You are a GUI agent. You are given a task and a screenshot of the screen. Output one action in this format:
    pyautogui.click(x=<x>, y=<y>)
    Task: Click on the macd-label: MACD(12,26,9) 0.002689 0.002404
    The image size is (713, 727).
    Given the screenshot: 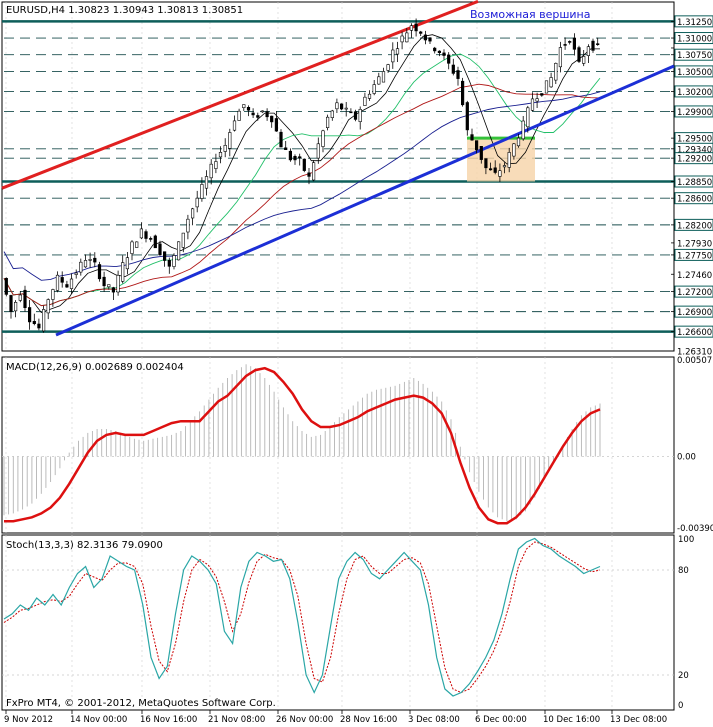 What is the action you would take?
    pyautogui.click(x=95, y=367)
    